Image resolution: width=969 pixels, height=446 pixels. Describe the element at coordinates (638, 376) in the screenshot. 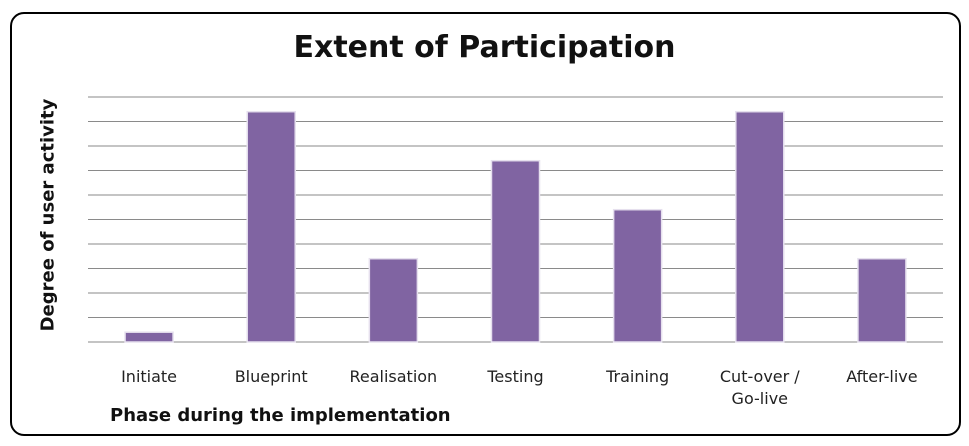

I see `x-tick-label: Training` at that location.